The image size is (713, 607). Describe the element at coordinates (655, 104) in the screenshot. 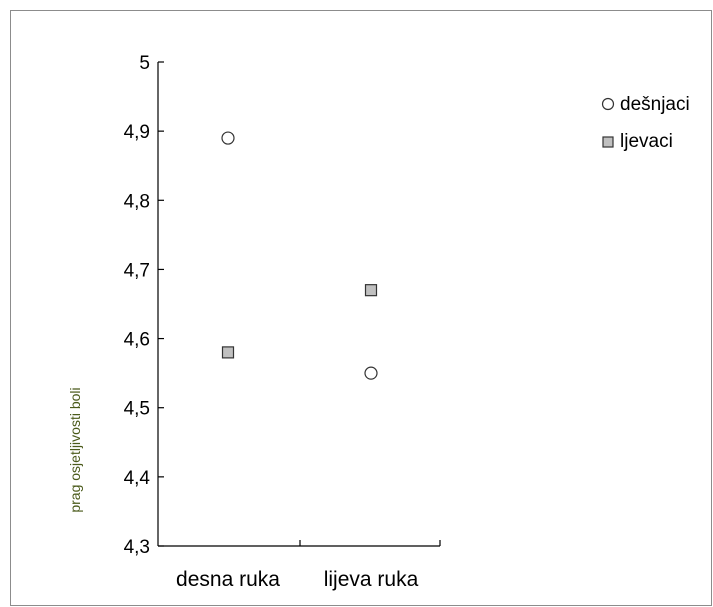

I see `legend-entry-label: dešnjaci` at that location.